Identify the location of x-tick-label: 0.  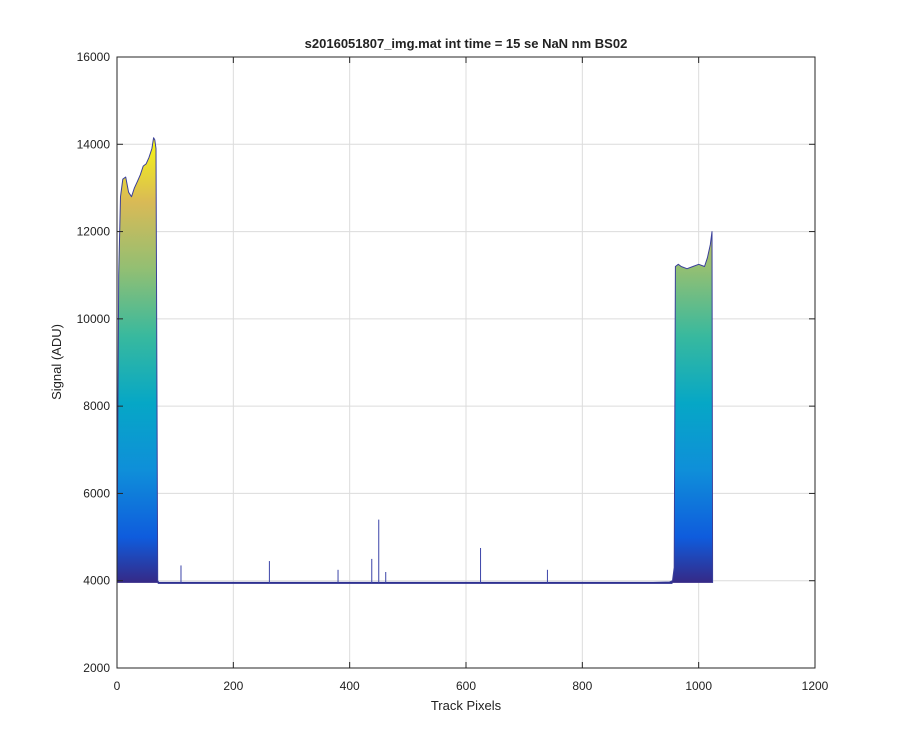
(117, 686).